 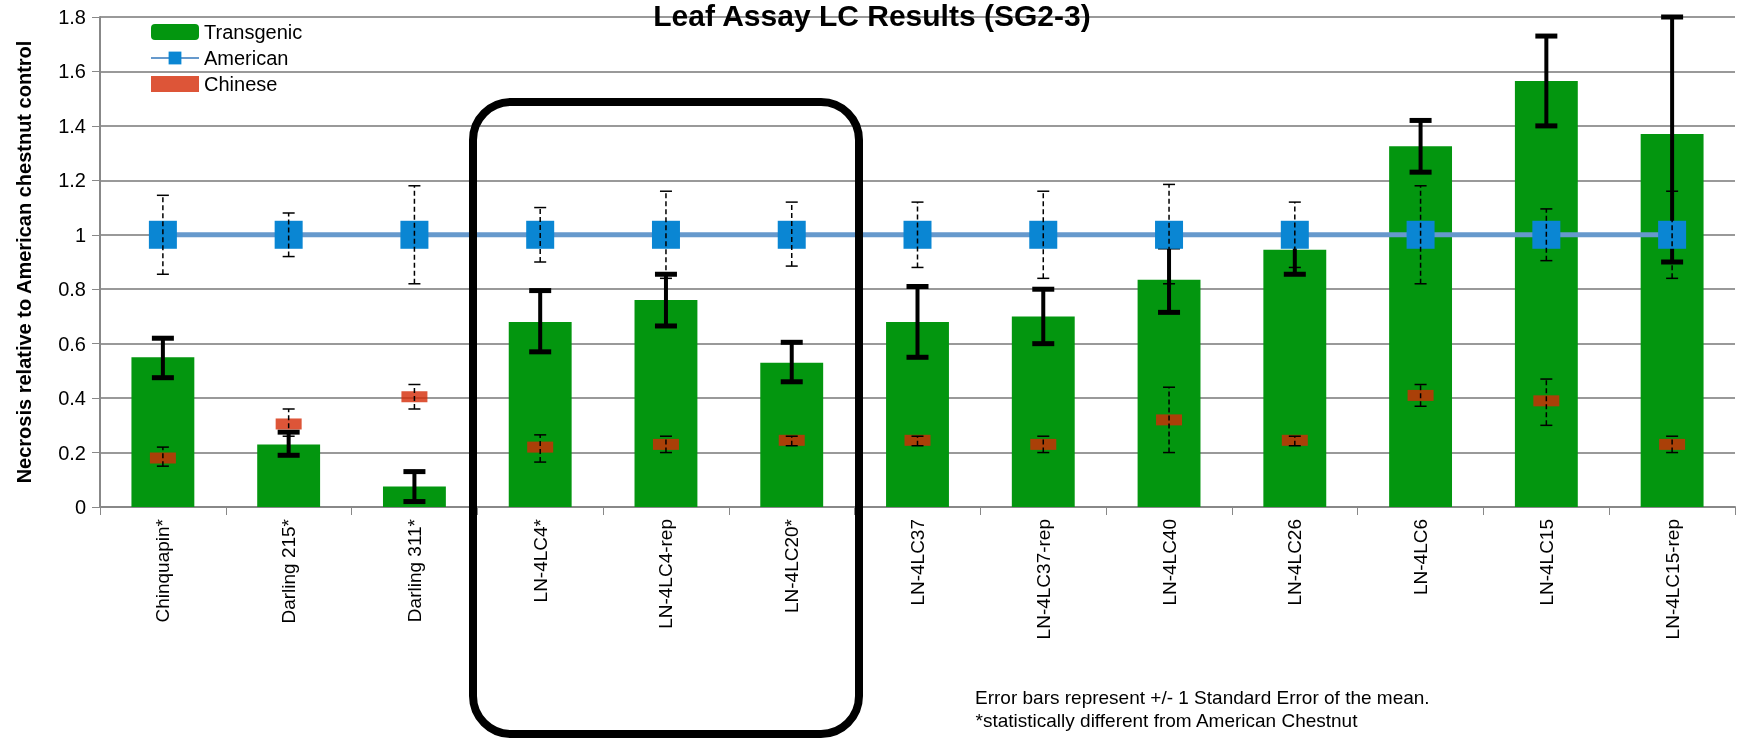 I want to click on text: Error bars represent +/- 1 Standard Error of the mean., so click(x=1202, y=697).